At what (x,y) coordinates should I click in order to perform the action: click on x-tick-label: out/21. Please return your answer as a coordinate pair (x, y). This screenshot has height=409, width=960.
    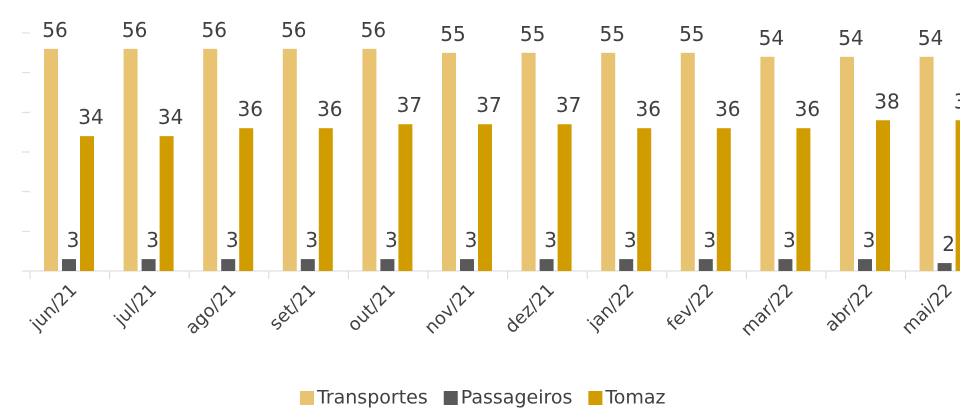
    Looking at the image, I should click on (372, 308).